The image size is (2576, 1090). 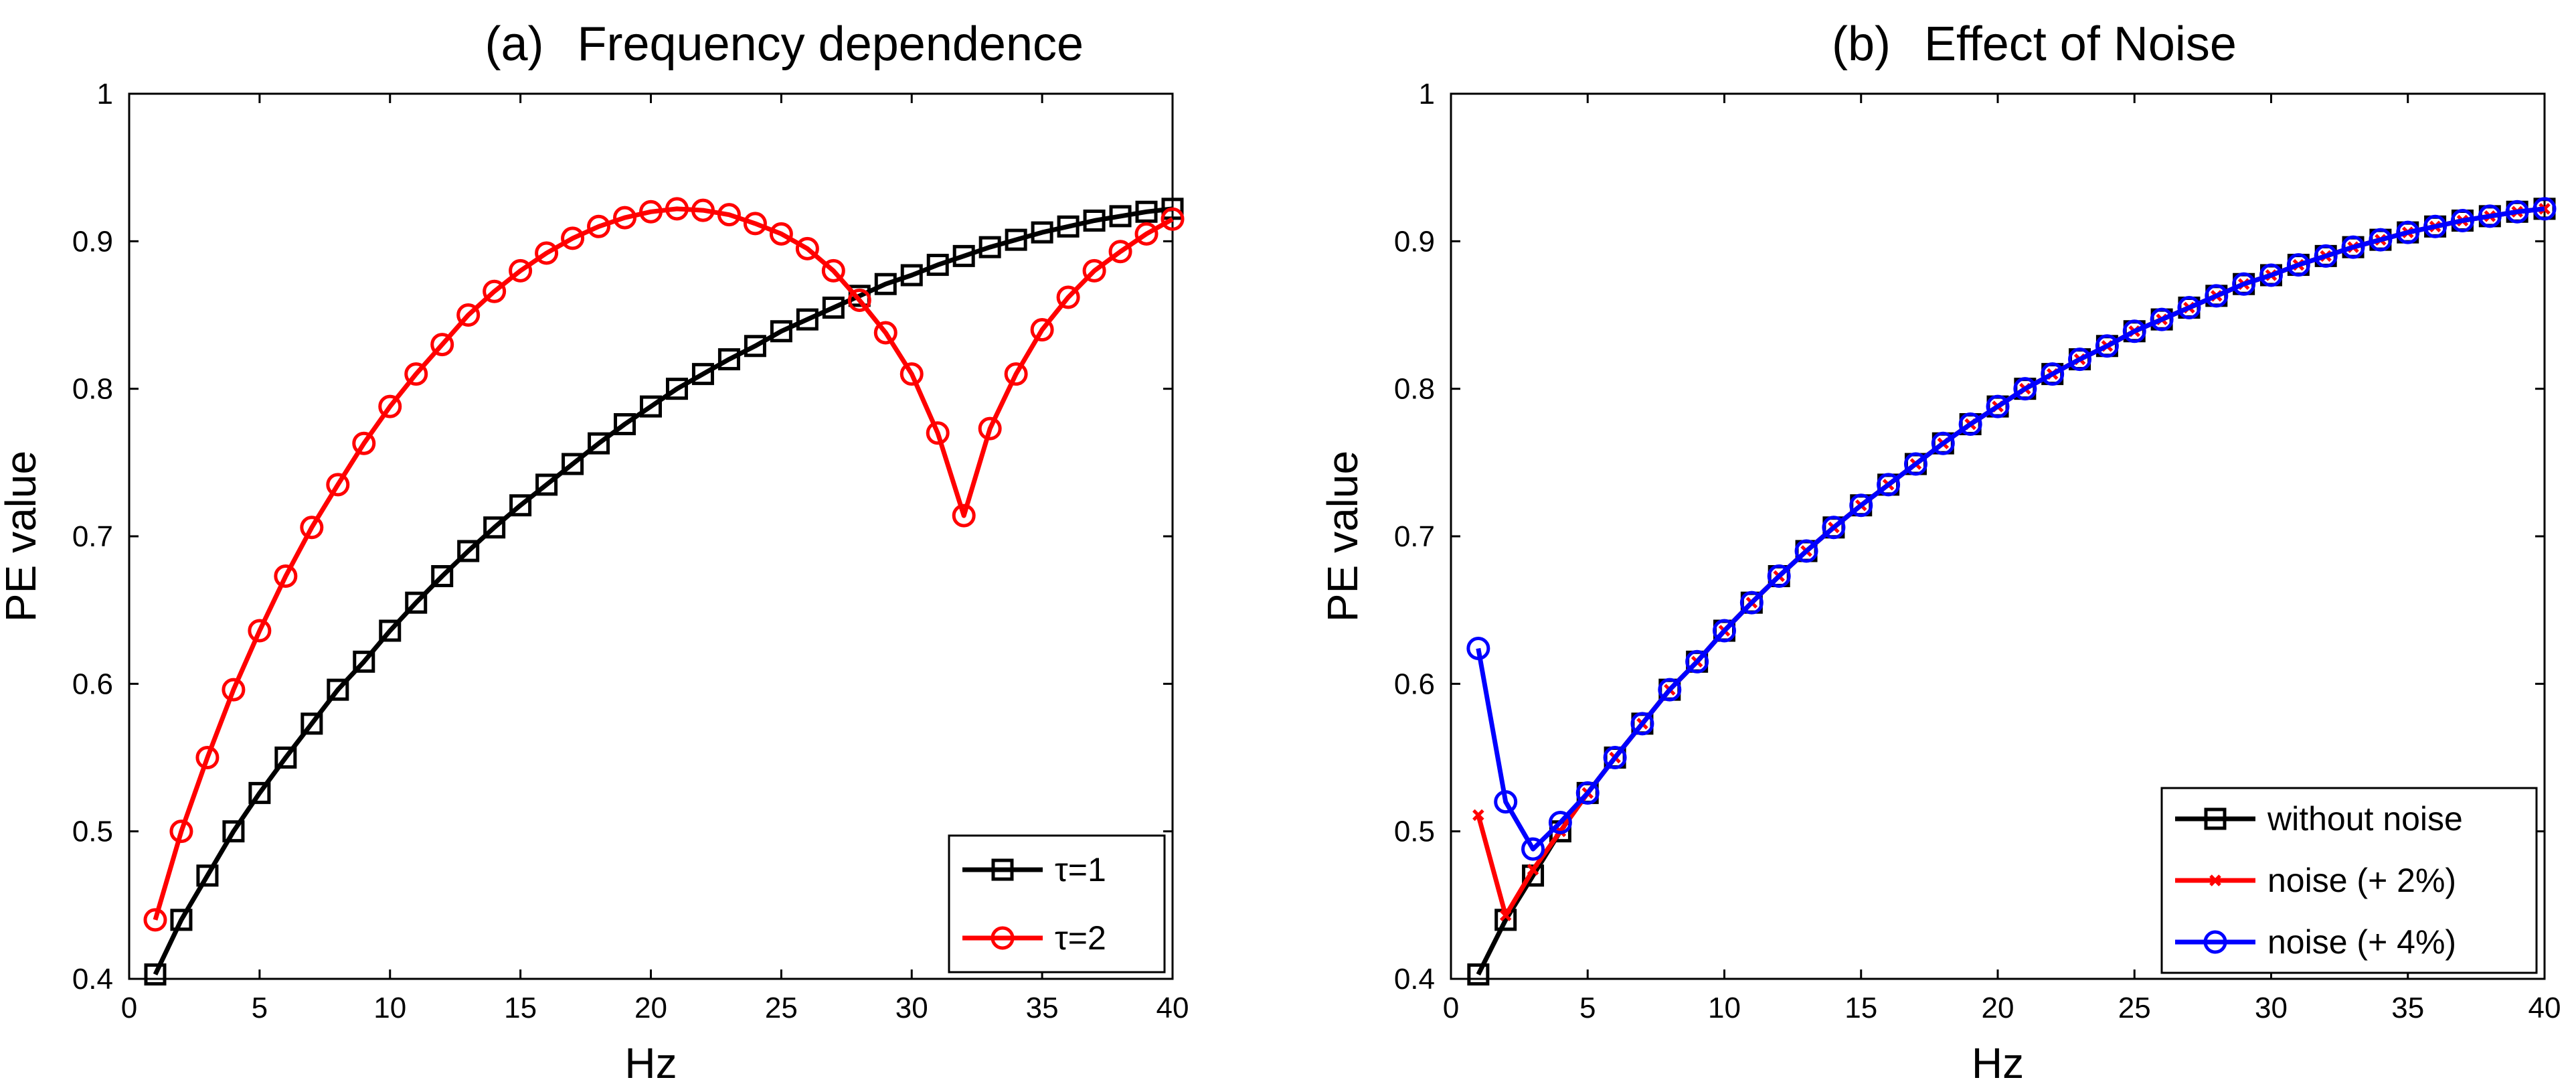 I want to click on legend-swatch-marker, so click(x=1002, y=870).